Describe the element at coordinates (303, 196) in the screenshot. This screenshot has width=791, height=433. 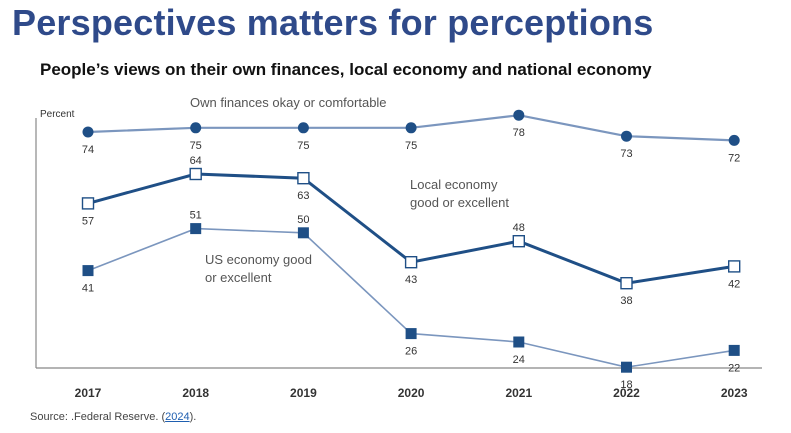
I see `data-label: 63` at that location.